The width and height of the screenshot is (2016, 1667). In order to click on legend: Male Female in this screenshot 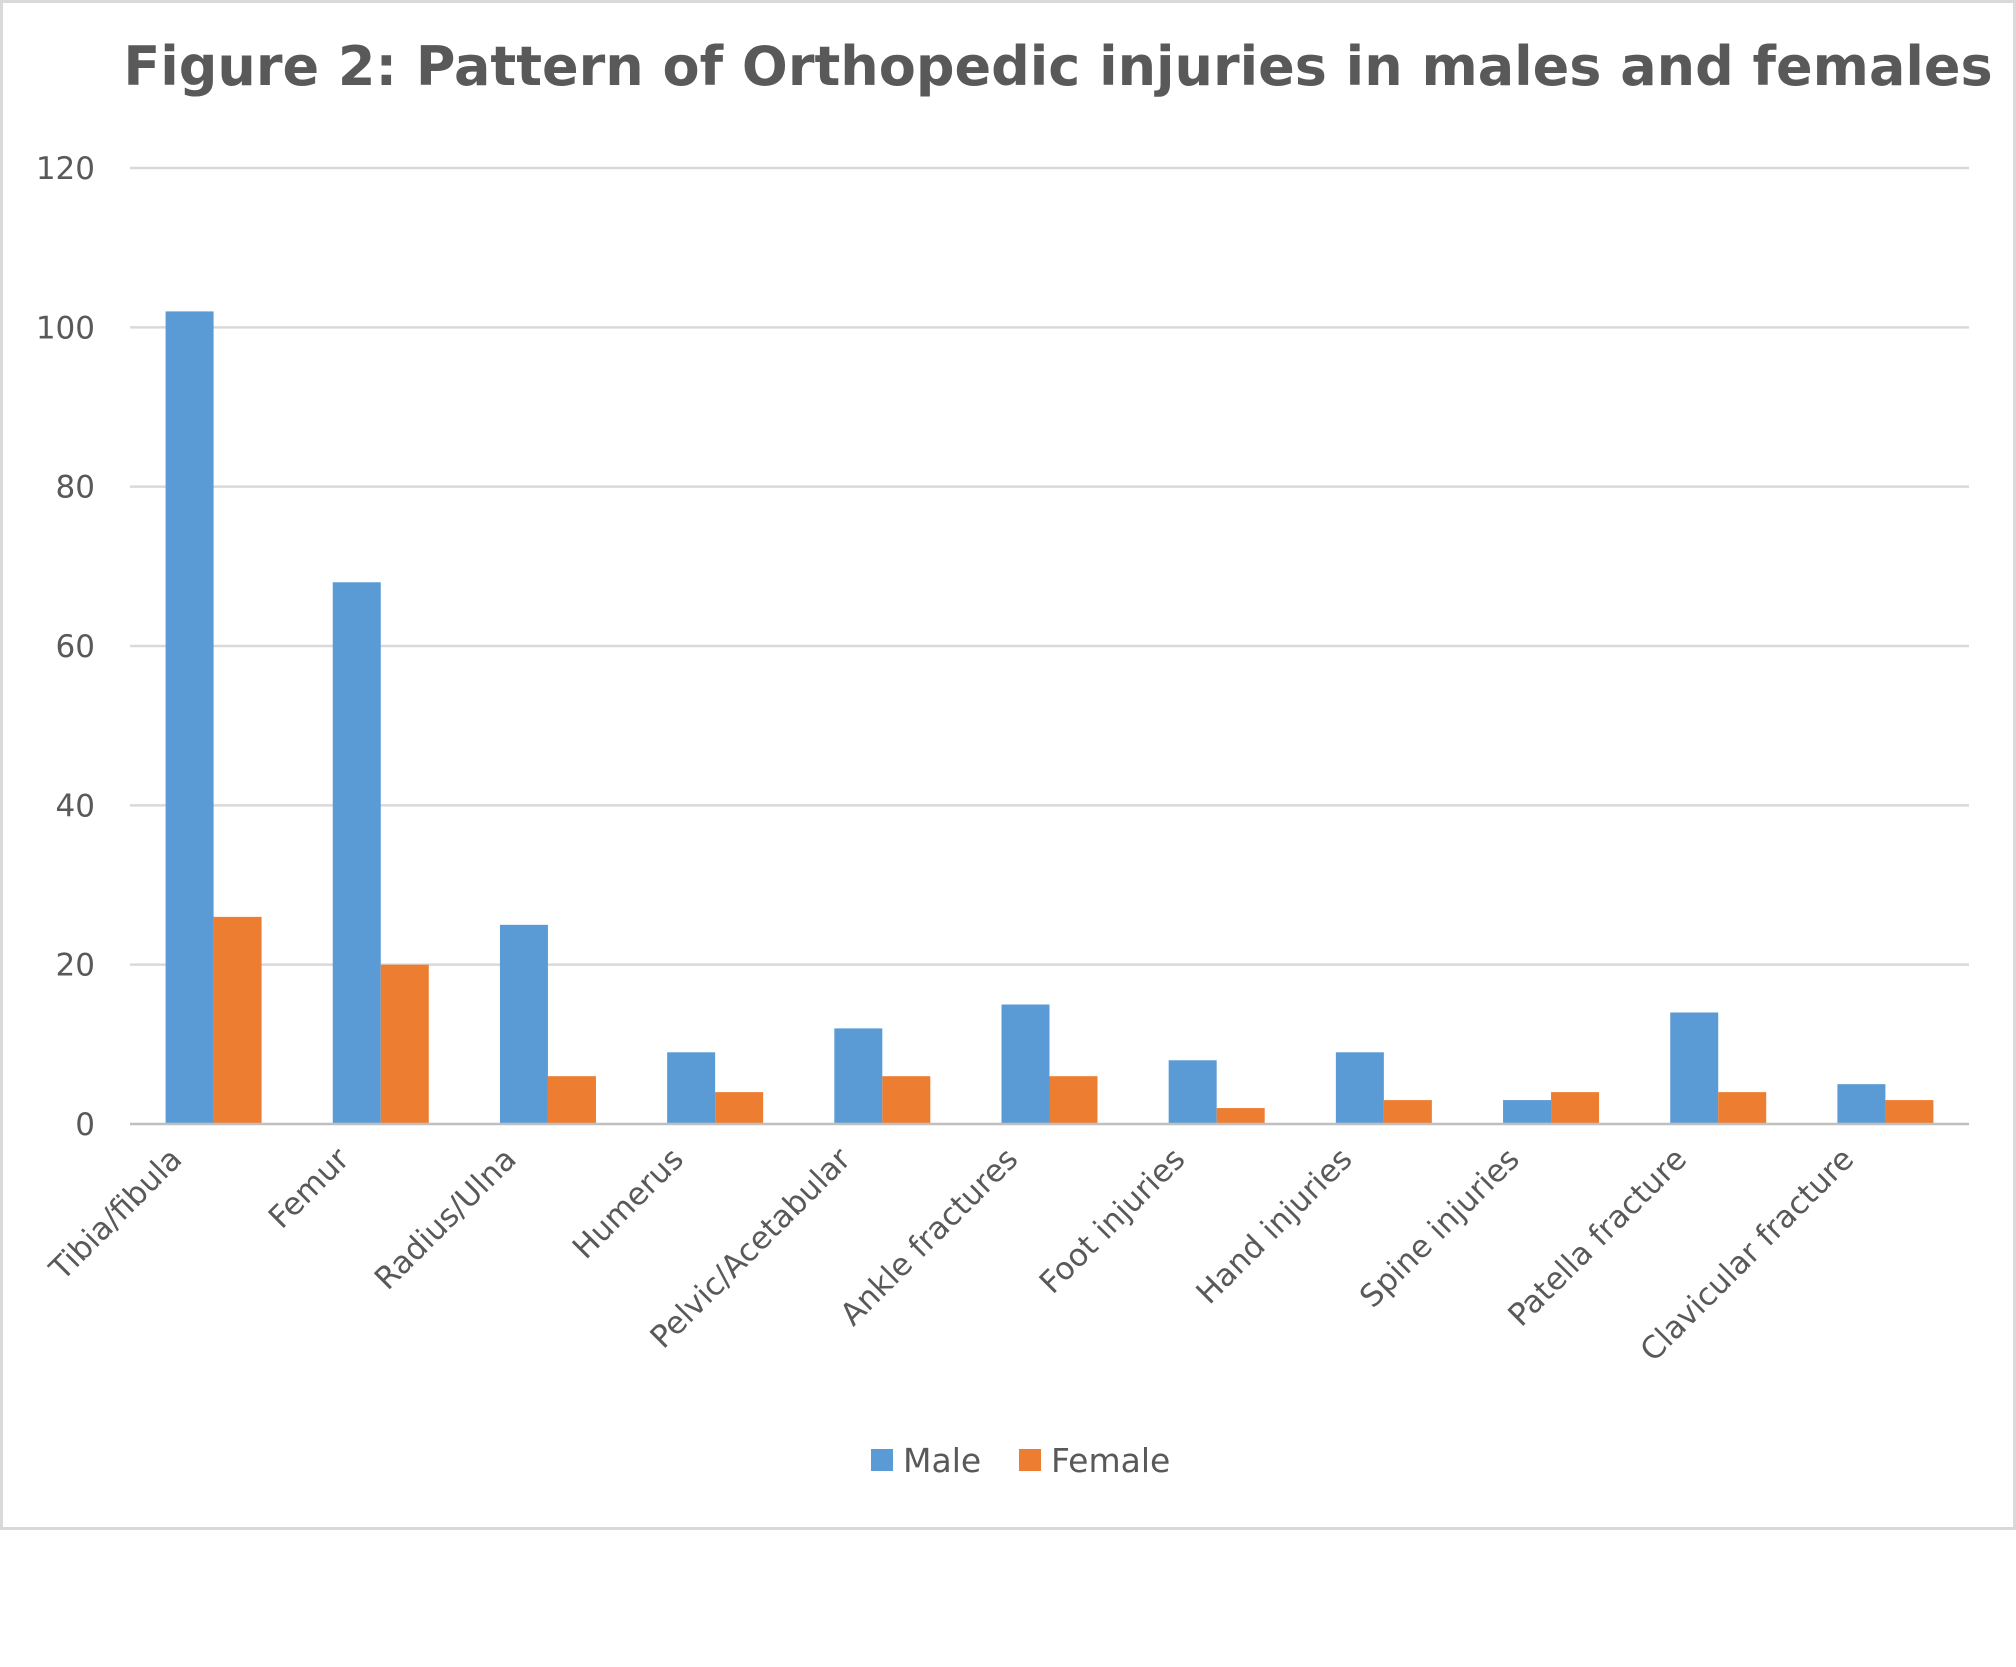, I will do `click(1020, 1460)`.